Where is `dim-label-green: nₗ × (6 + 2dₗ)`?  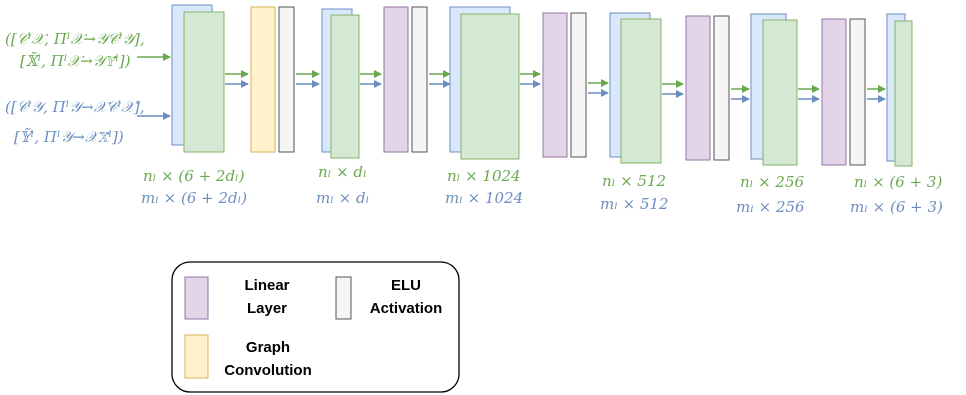
dim-label-green: nₗ × (6 + 2dₗ) is located at coordinates (194, 176).